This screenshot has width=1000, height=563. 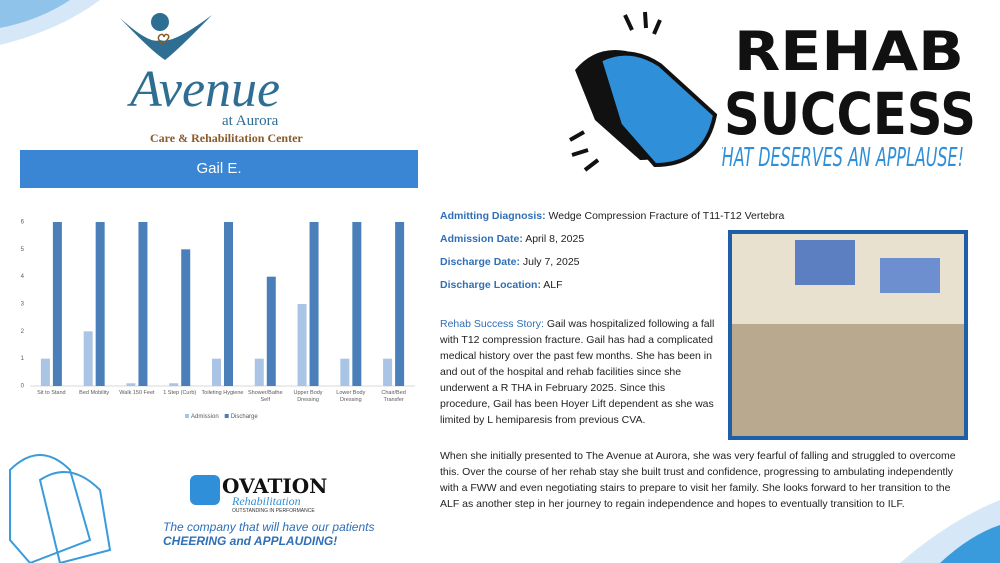 I want to click on x-tick-label: Upper Body Dressing, so click(x=308, y=396).